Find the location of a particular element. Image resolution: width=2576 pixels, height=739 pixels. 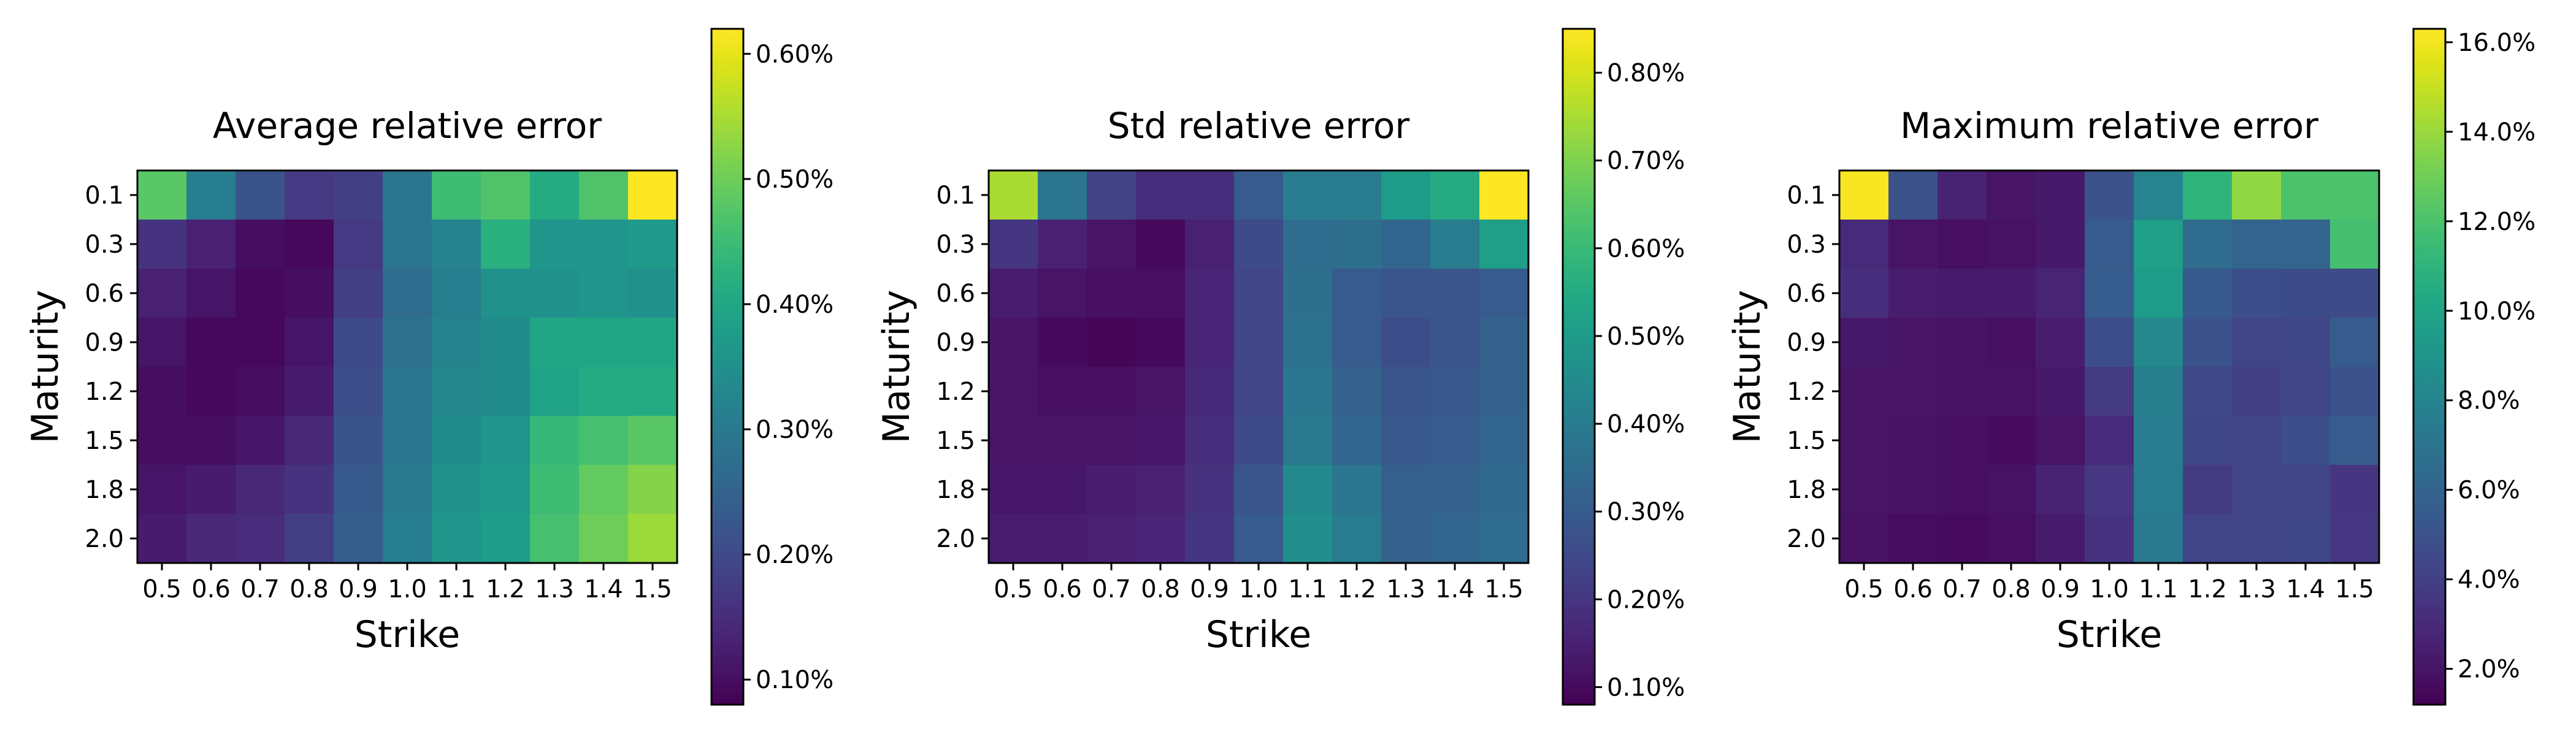

colorbar-tick-label: 12.0% is located at coordinates (2497, 222).